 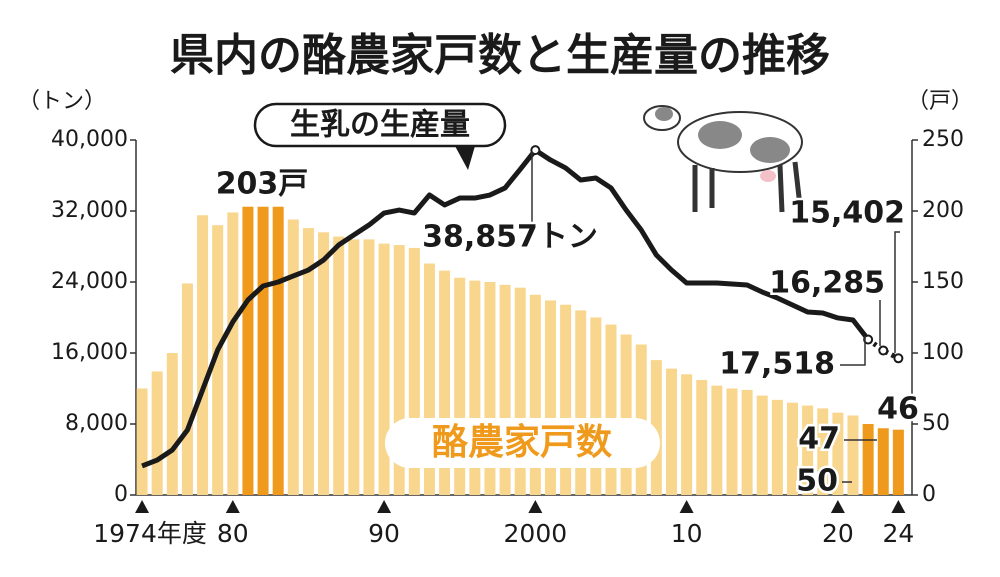 What do you see at coordinates (943, 352) in the screenshot?
I see `y2-tick-label: 100` at bounding box center [943, 352].